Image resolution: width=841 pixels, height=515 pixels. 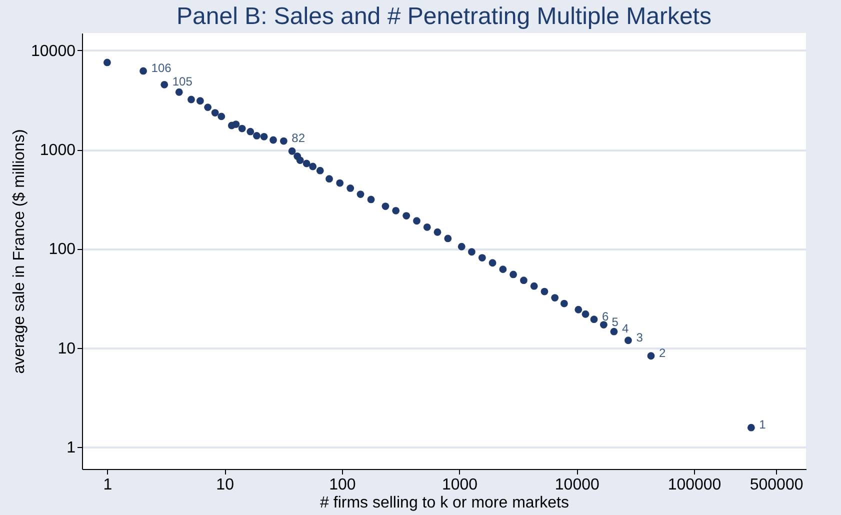 What do you see at coordinates (67, 349) in the screenshot?
I see `y-tick-label: 10` at bounding box center [67, 349].